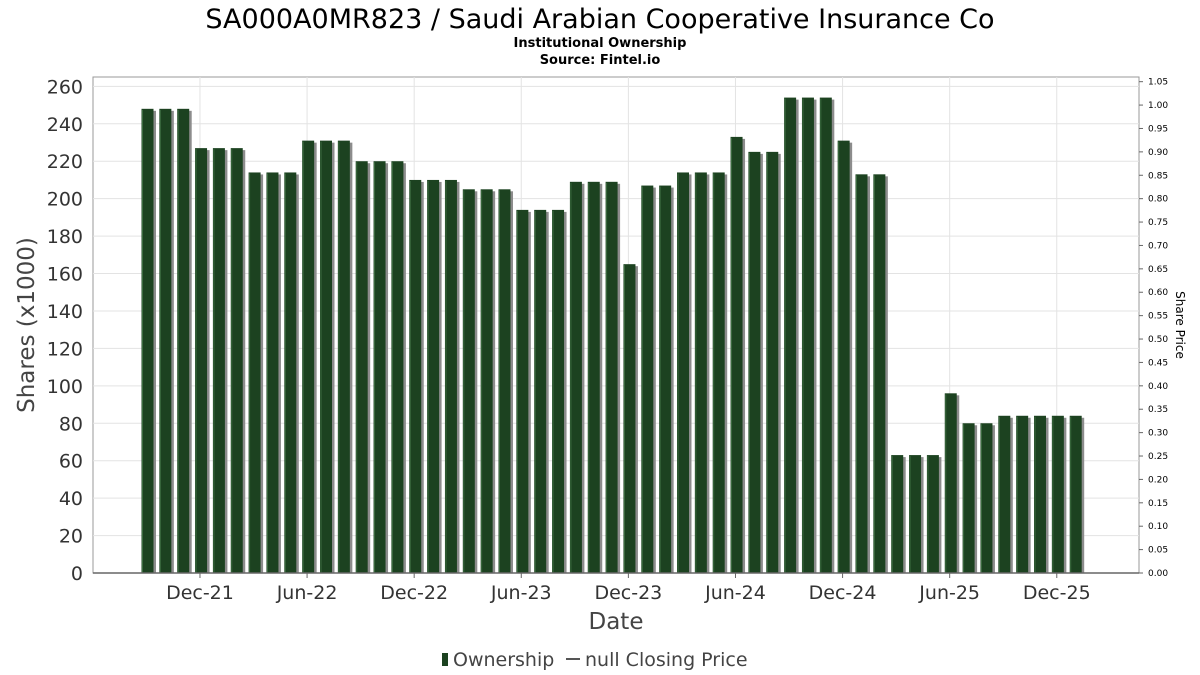 The height and width of the screenshot is (675, 1200). What do you see at coordinates (1158, 410) in the screenshot?
I see `y2-tick-label: 0.35` at bounding box center [1158, 410].